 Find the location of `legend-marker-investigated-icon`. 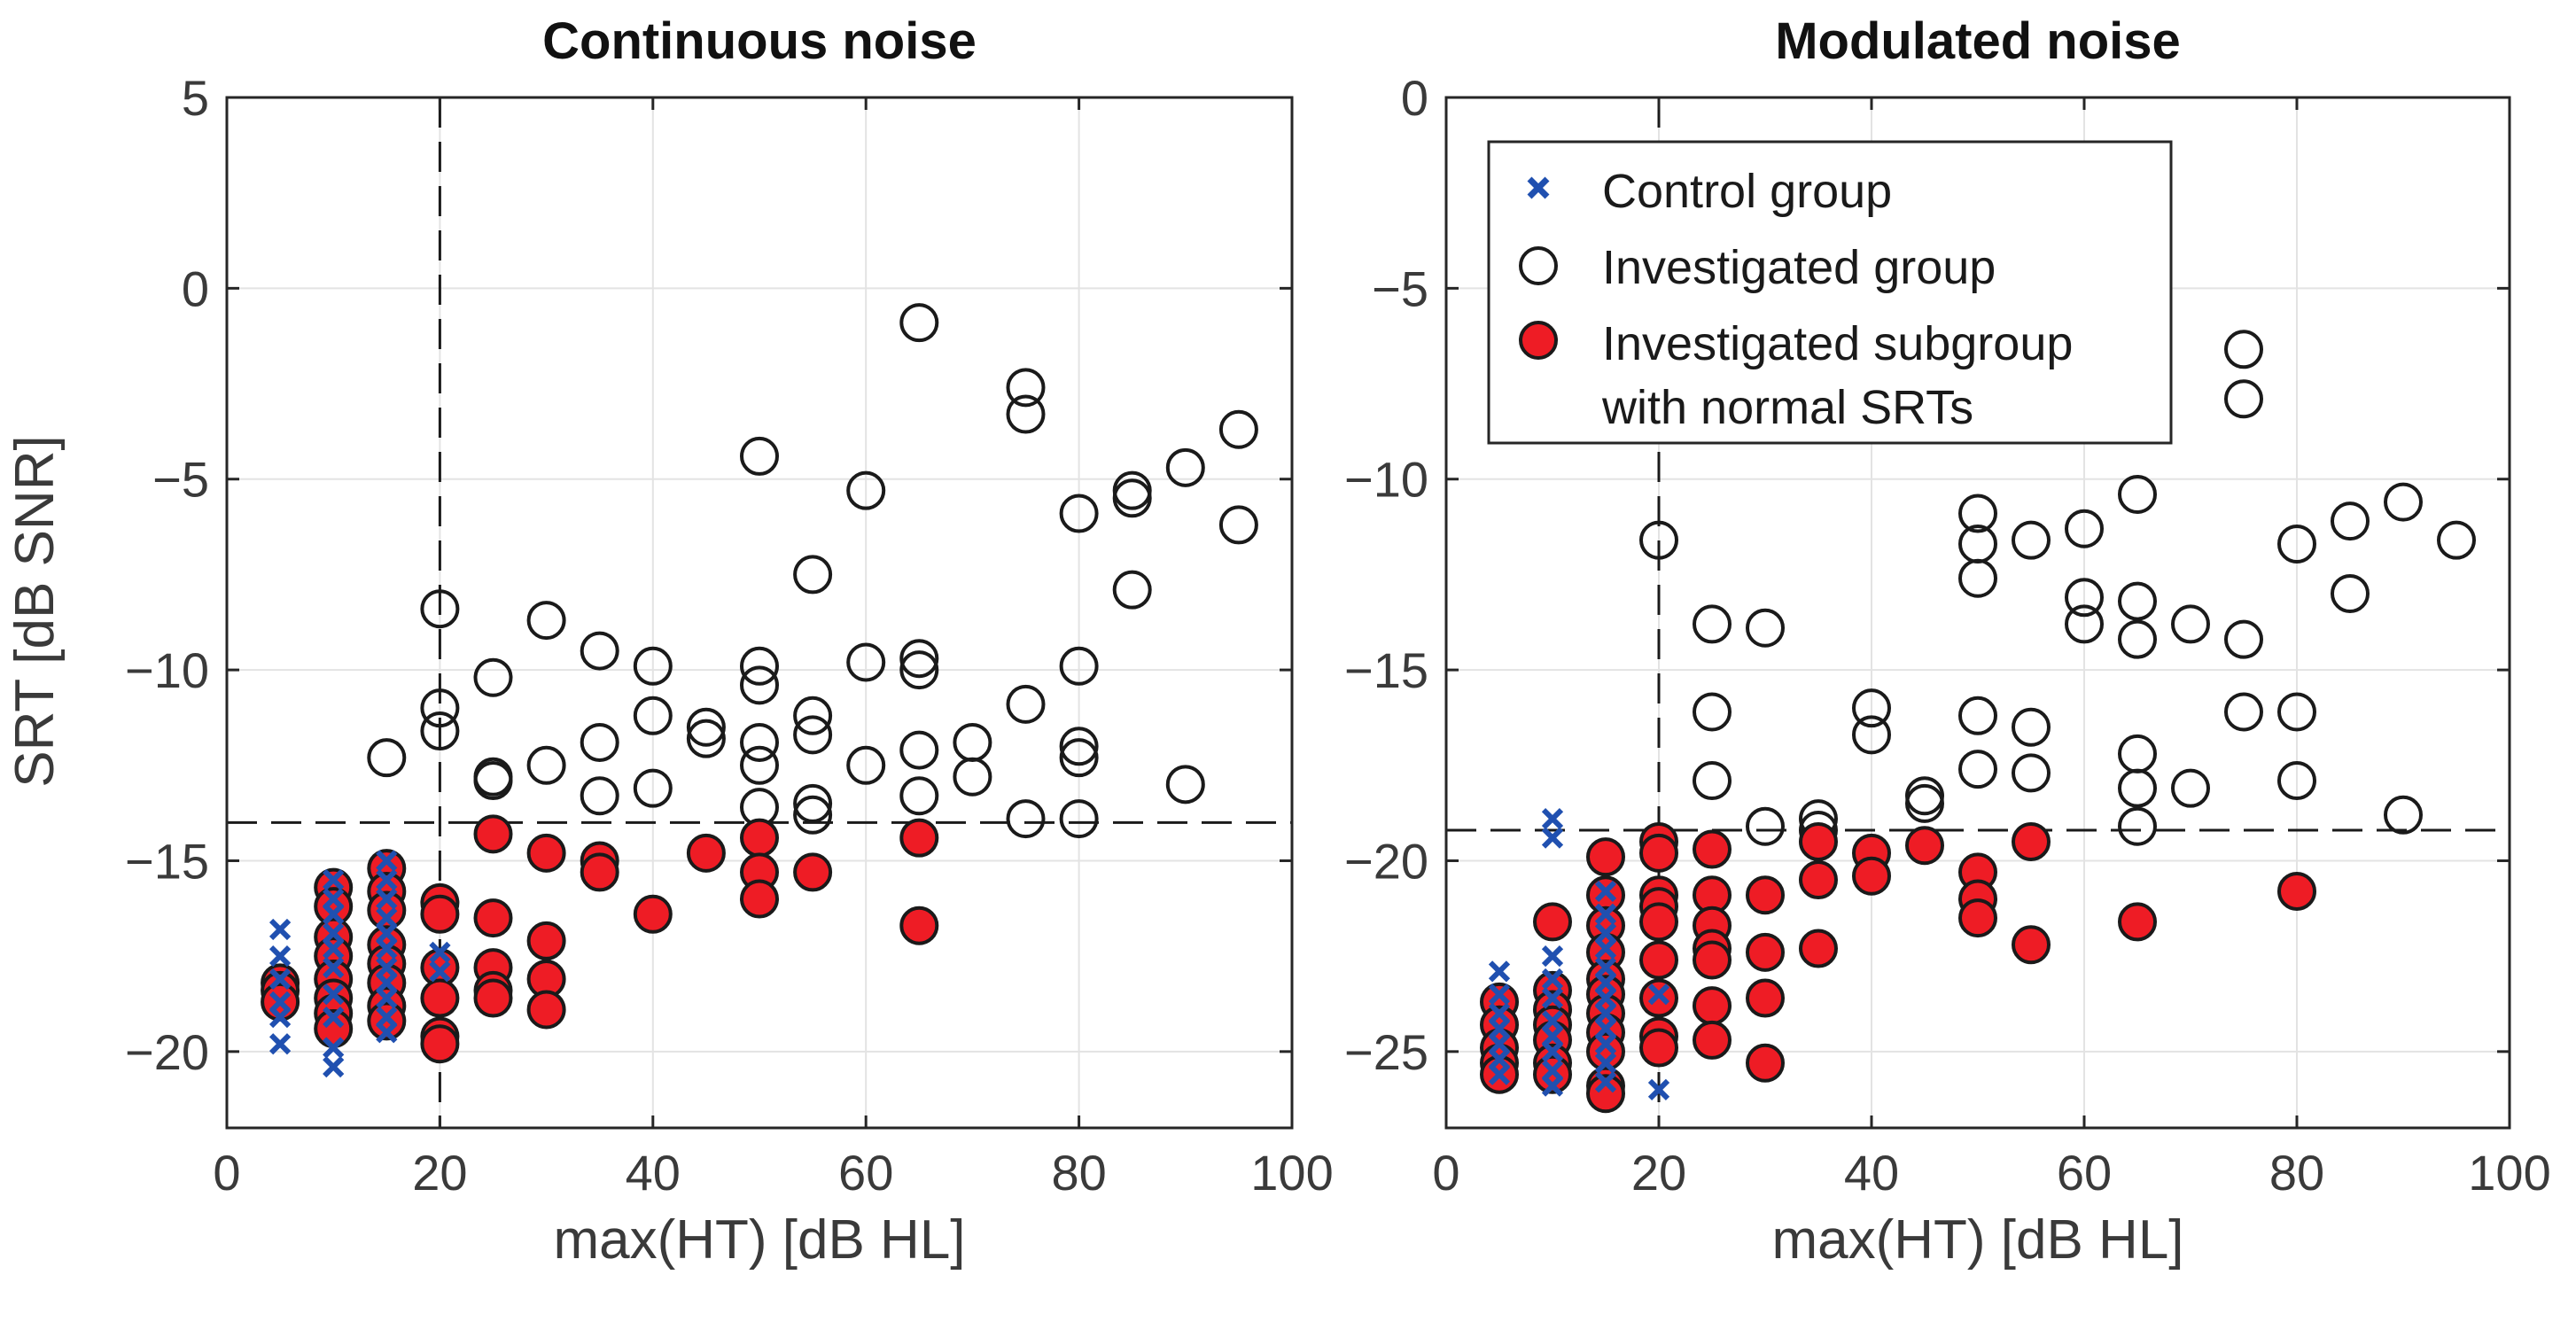

legend-marker-investigated-icon is located at coordinates (1538, 265).